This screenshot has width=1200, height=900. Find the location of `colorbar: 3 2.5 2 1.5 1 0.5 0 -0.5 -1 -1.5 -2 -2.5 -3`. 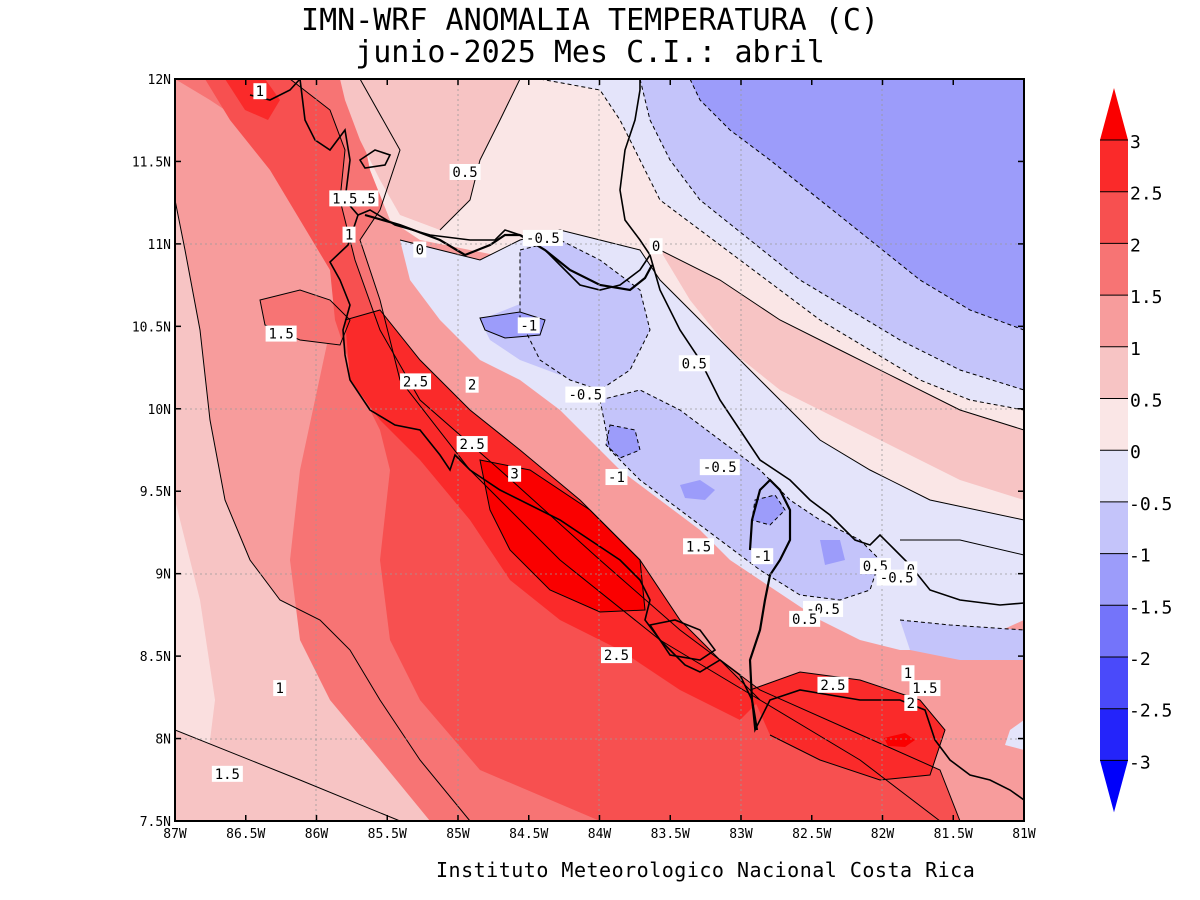

colorbar: 3 2.5 2 1.5 1 0.5 0 -0.5 -1 -1.5 -2 -2.5 -3 is located at coordinates (1136, 450).